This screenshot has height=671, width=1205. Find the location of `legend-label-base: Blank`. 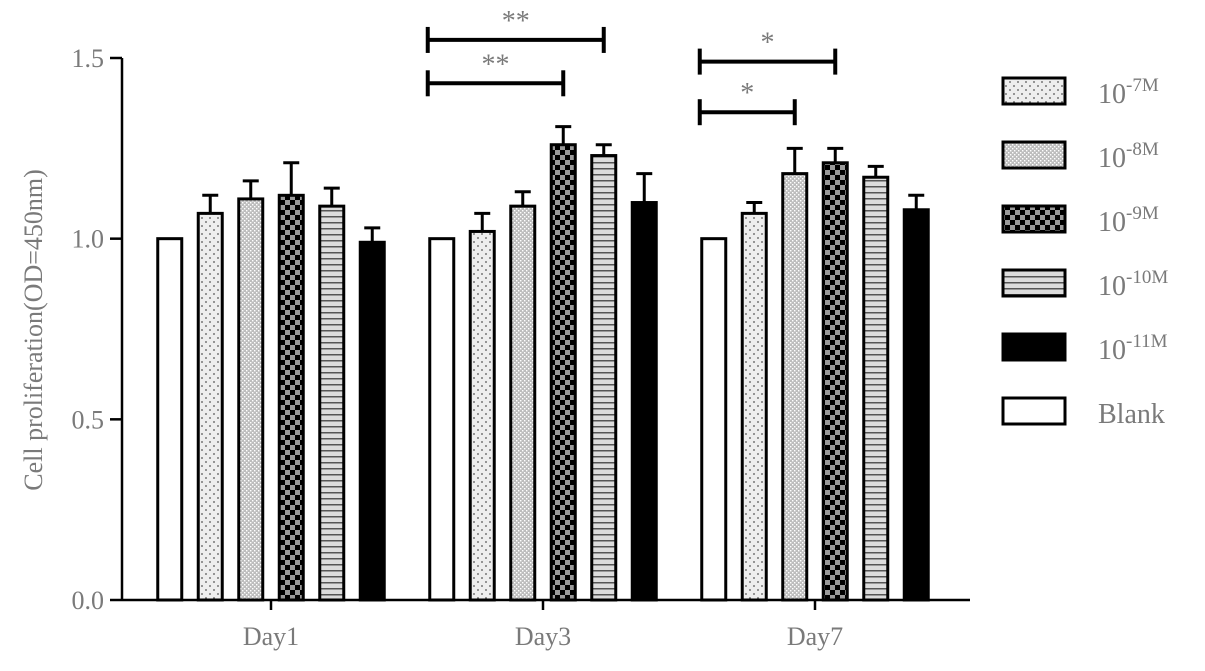

legend-label-base: Blank is located at coordinates (1131, 414).